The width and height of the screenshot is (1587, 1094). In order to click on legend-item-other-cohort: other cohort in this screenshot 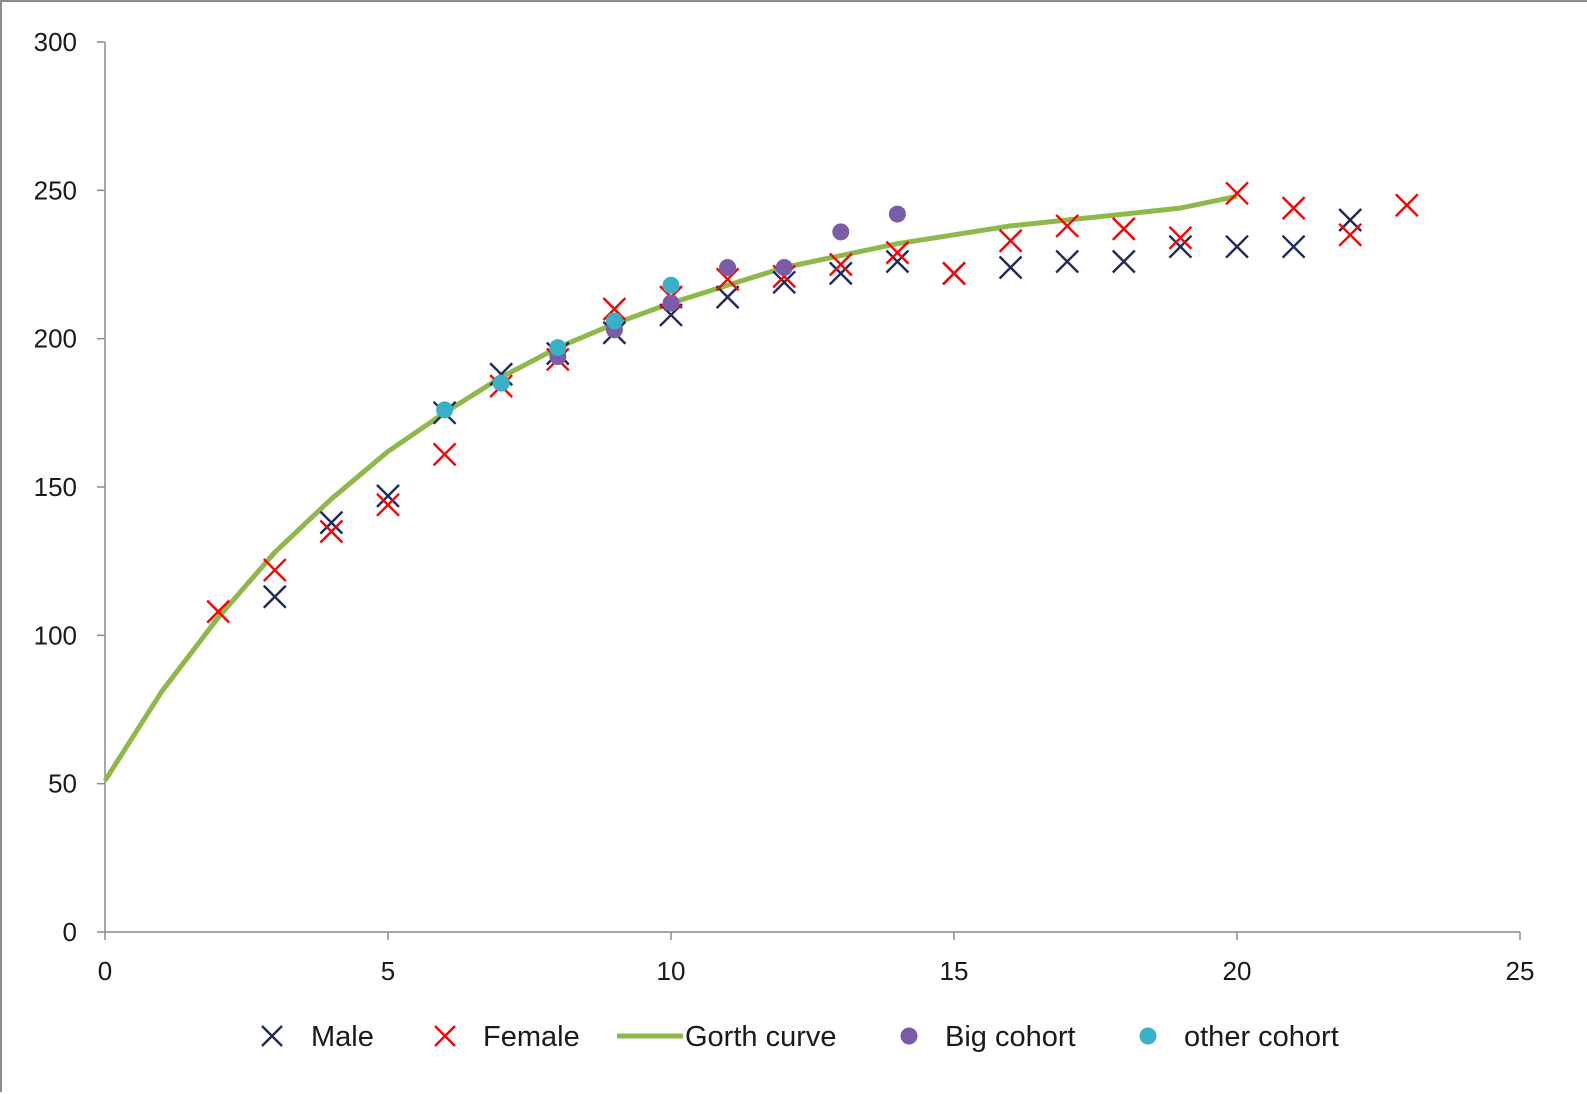, I will do `click(1239, 1037)`.